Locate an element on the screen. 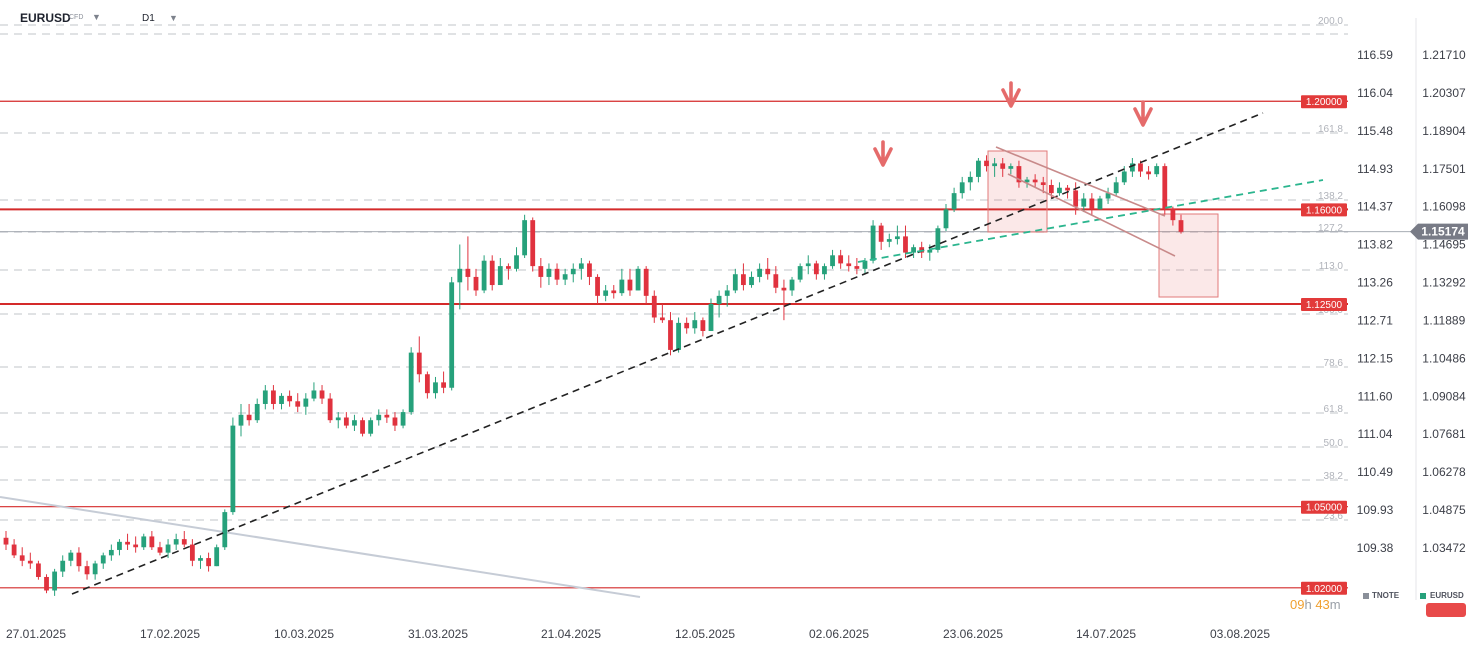  x-axis-tick-label: 17.02.2025 is located at coordinates (170, 634).